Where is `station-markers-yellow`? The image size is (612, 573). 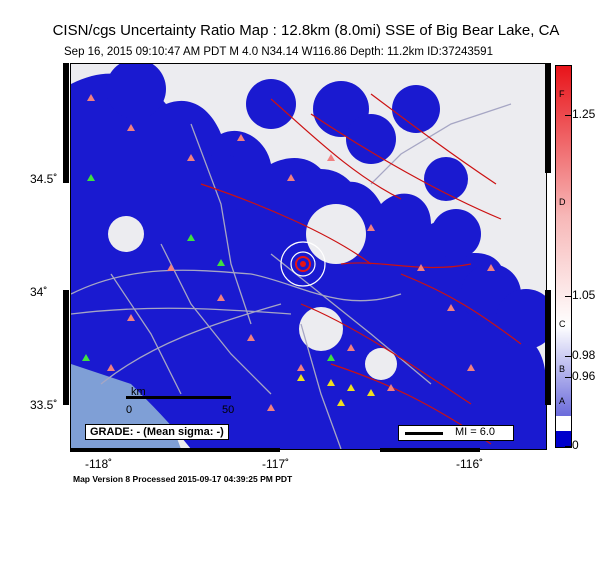 station-markers-yellow is located at coordinates (336, 390).